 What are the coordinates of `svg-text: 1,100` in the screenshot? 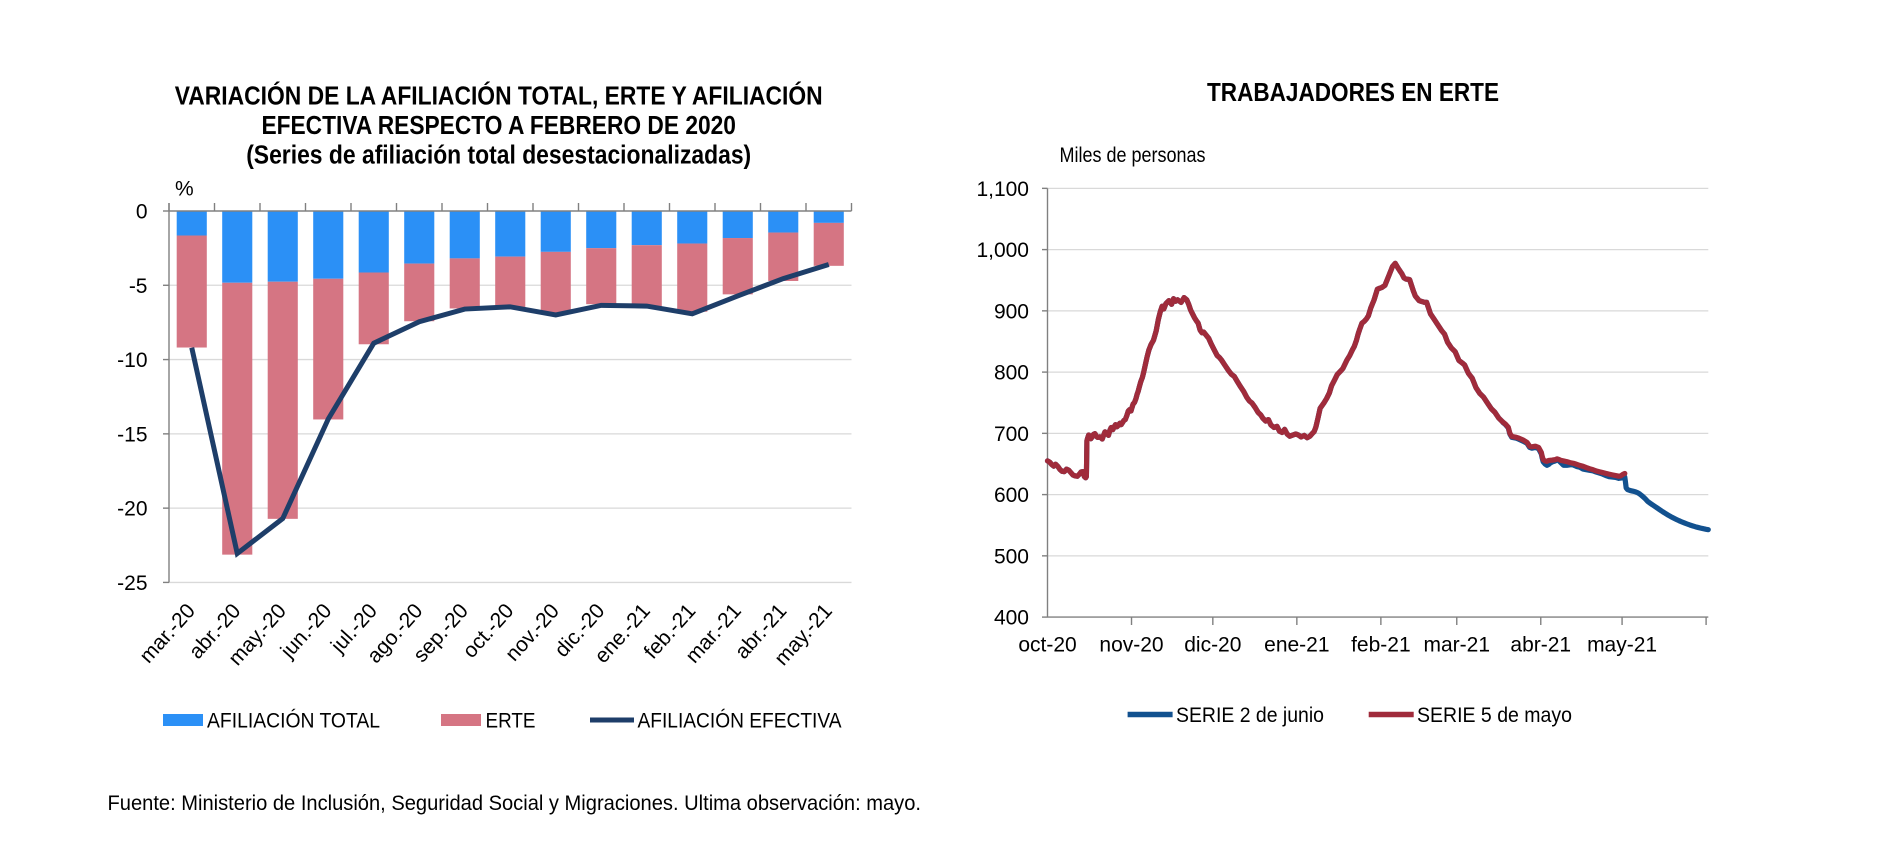 It's located at (1002, 189).